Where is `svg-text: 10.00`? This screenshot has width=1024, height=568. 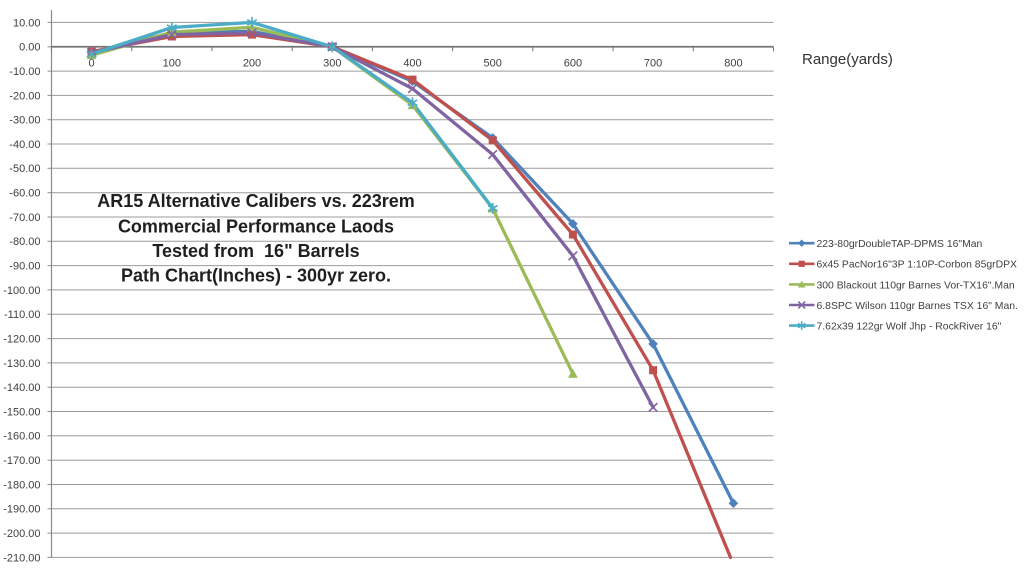 svg-text: 10.00 is located at coordinates (27, 23).